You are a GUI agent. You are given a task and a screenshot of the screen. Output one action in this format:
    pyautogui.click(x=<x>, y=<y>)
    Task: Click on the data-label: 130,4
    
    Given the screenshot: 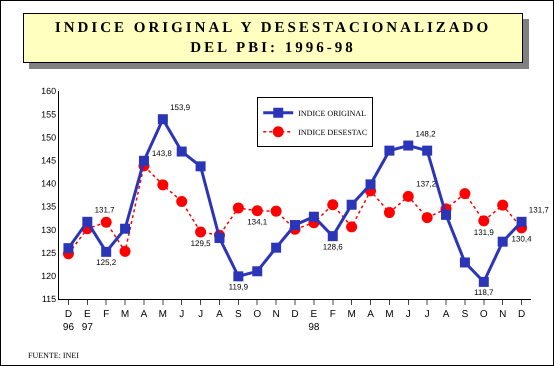 What is the action you would take?
    pyautogui.click(x=522, y=239)
    